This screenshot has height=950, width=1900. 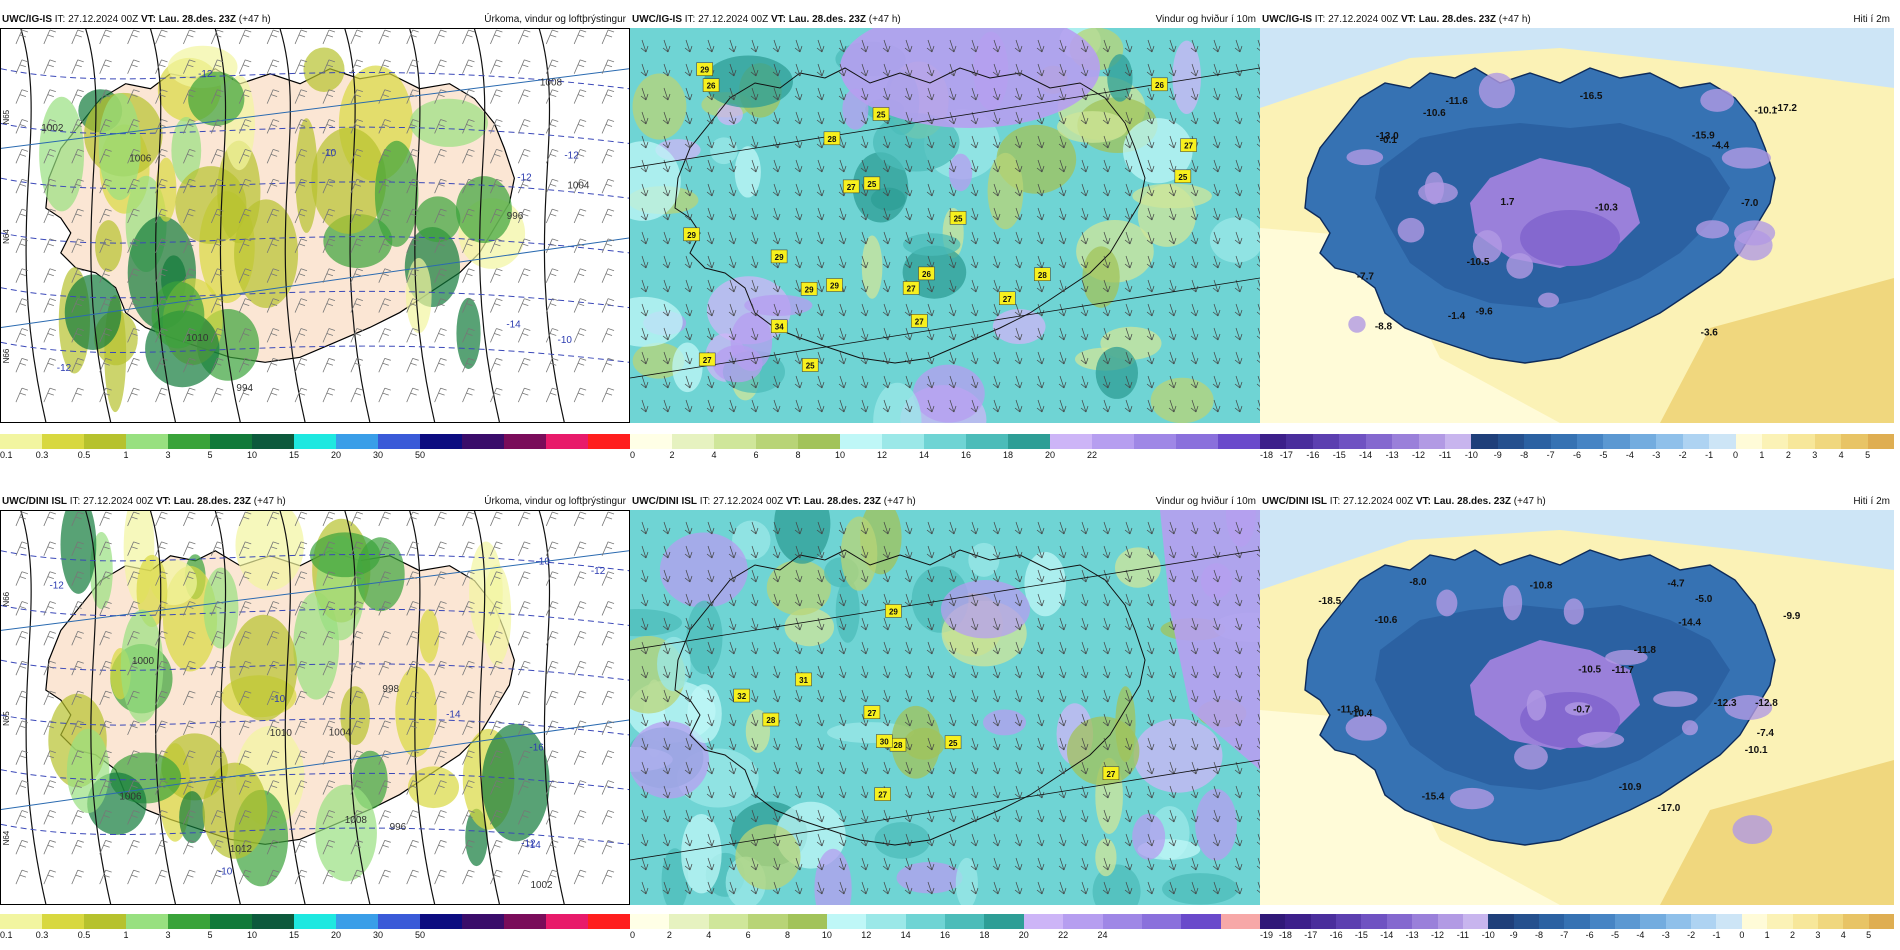 What do you see at coordinates (1792, 616) in the screenshot?
I see `temp-label: -9.9` at bounding box center [1792, 616].